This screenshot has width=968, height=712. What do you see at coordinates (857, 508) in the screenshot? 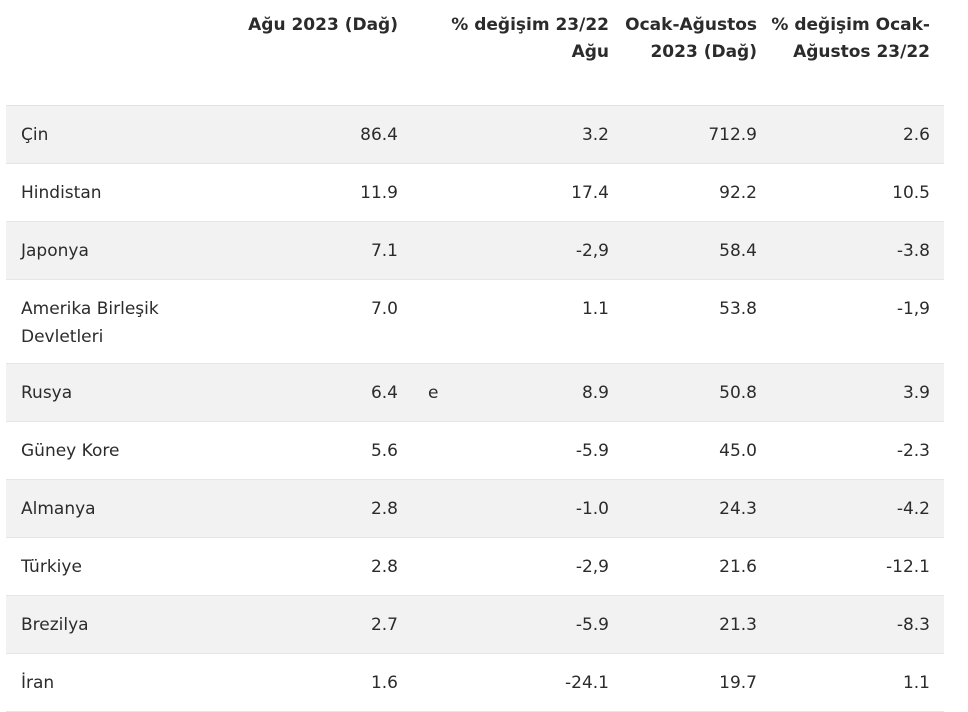
I see `pct-ytd-cell: -4.2` at bounding box center [857, 508].